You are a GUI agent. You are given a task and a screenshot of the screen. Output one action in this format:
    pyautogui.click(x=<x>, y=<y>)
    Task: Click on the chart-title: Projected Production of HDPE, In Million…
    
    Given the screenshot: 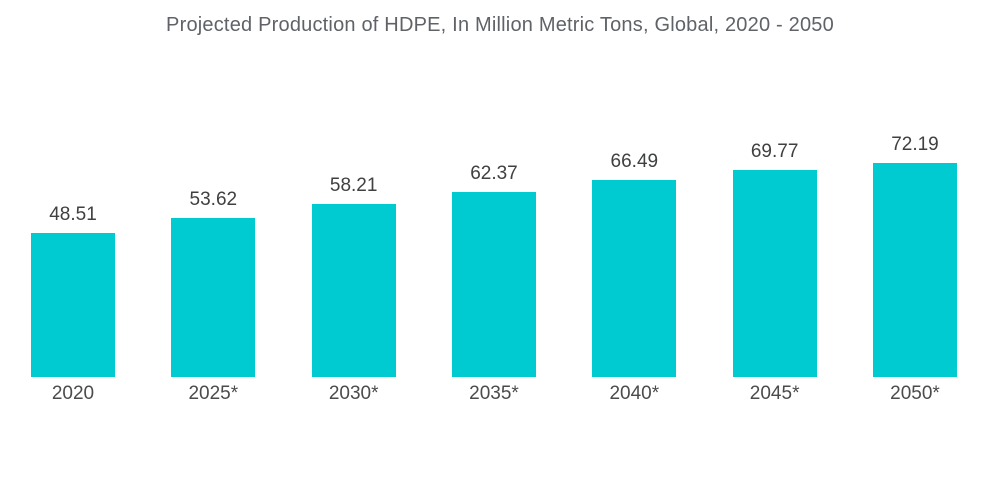 What is the action you would take?
    pyautogui.click(x=500, y=25)
    